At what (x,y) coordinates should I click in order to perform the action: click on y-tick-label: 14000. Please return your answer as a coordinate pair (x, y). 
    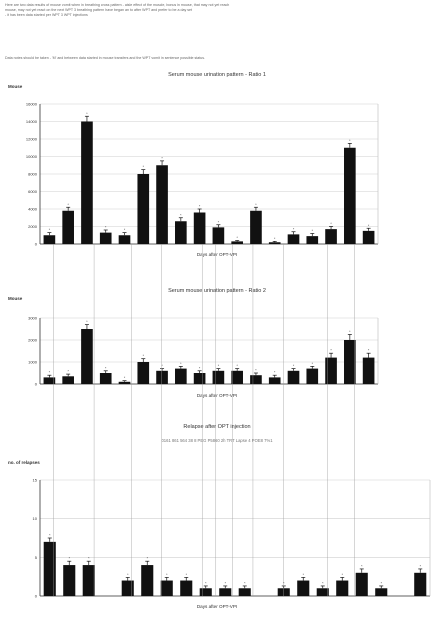
    Looking at the image, I should click on (32, 121).